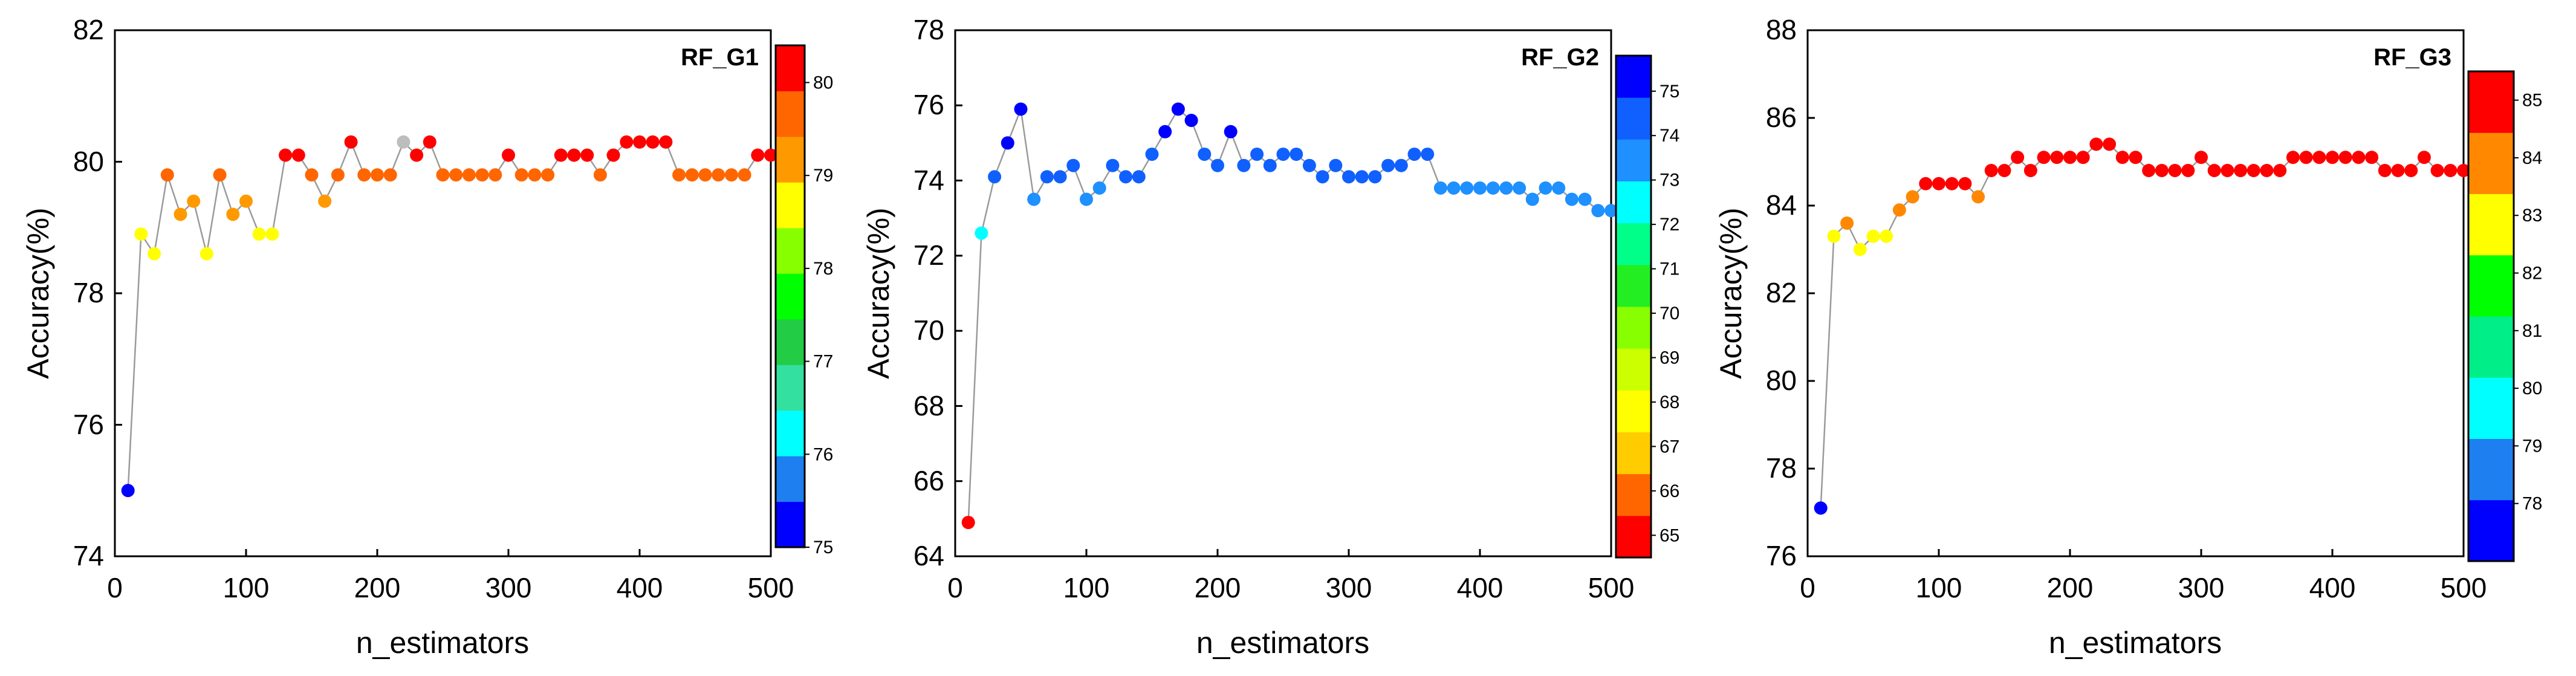  I want to click on colorbar-tick-label: 81, so click(2532, 331).